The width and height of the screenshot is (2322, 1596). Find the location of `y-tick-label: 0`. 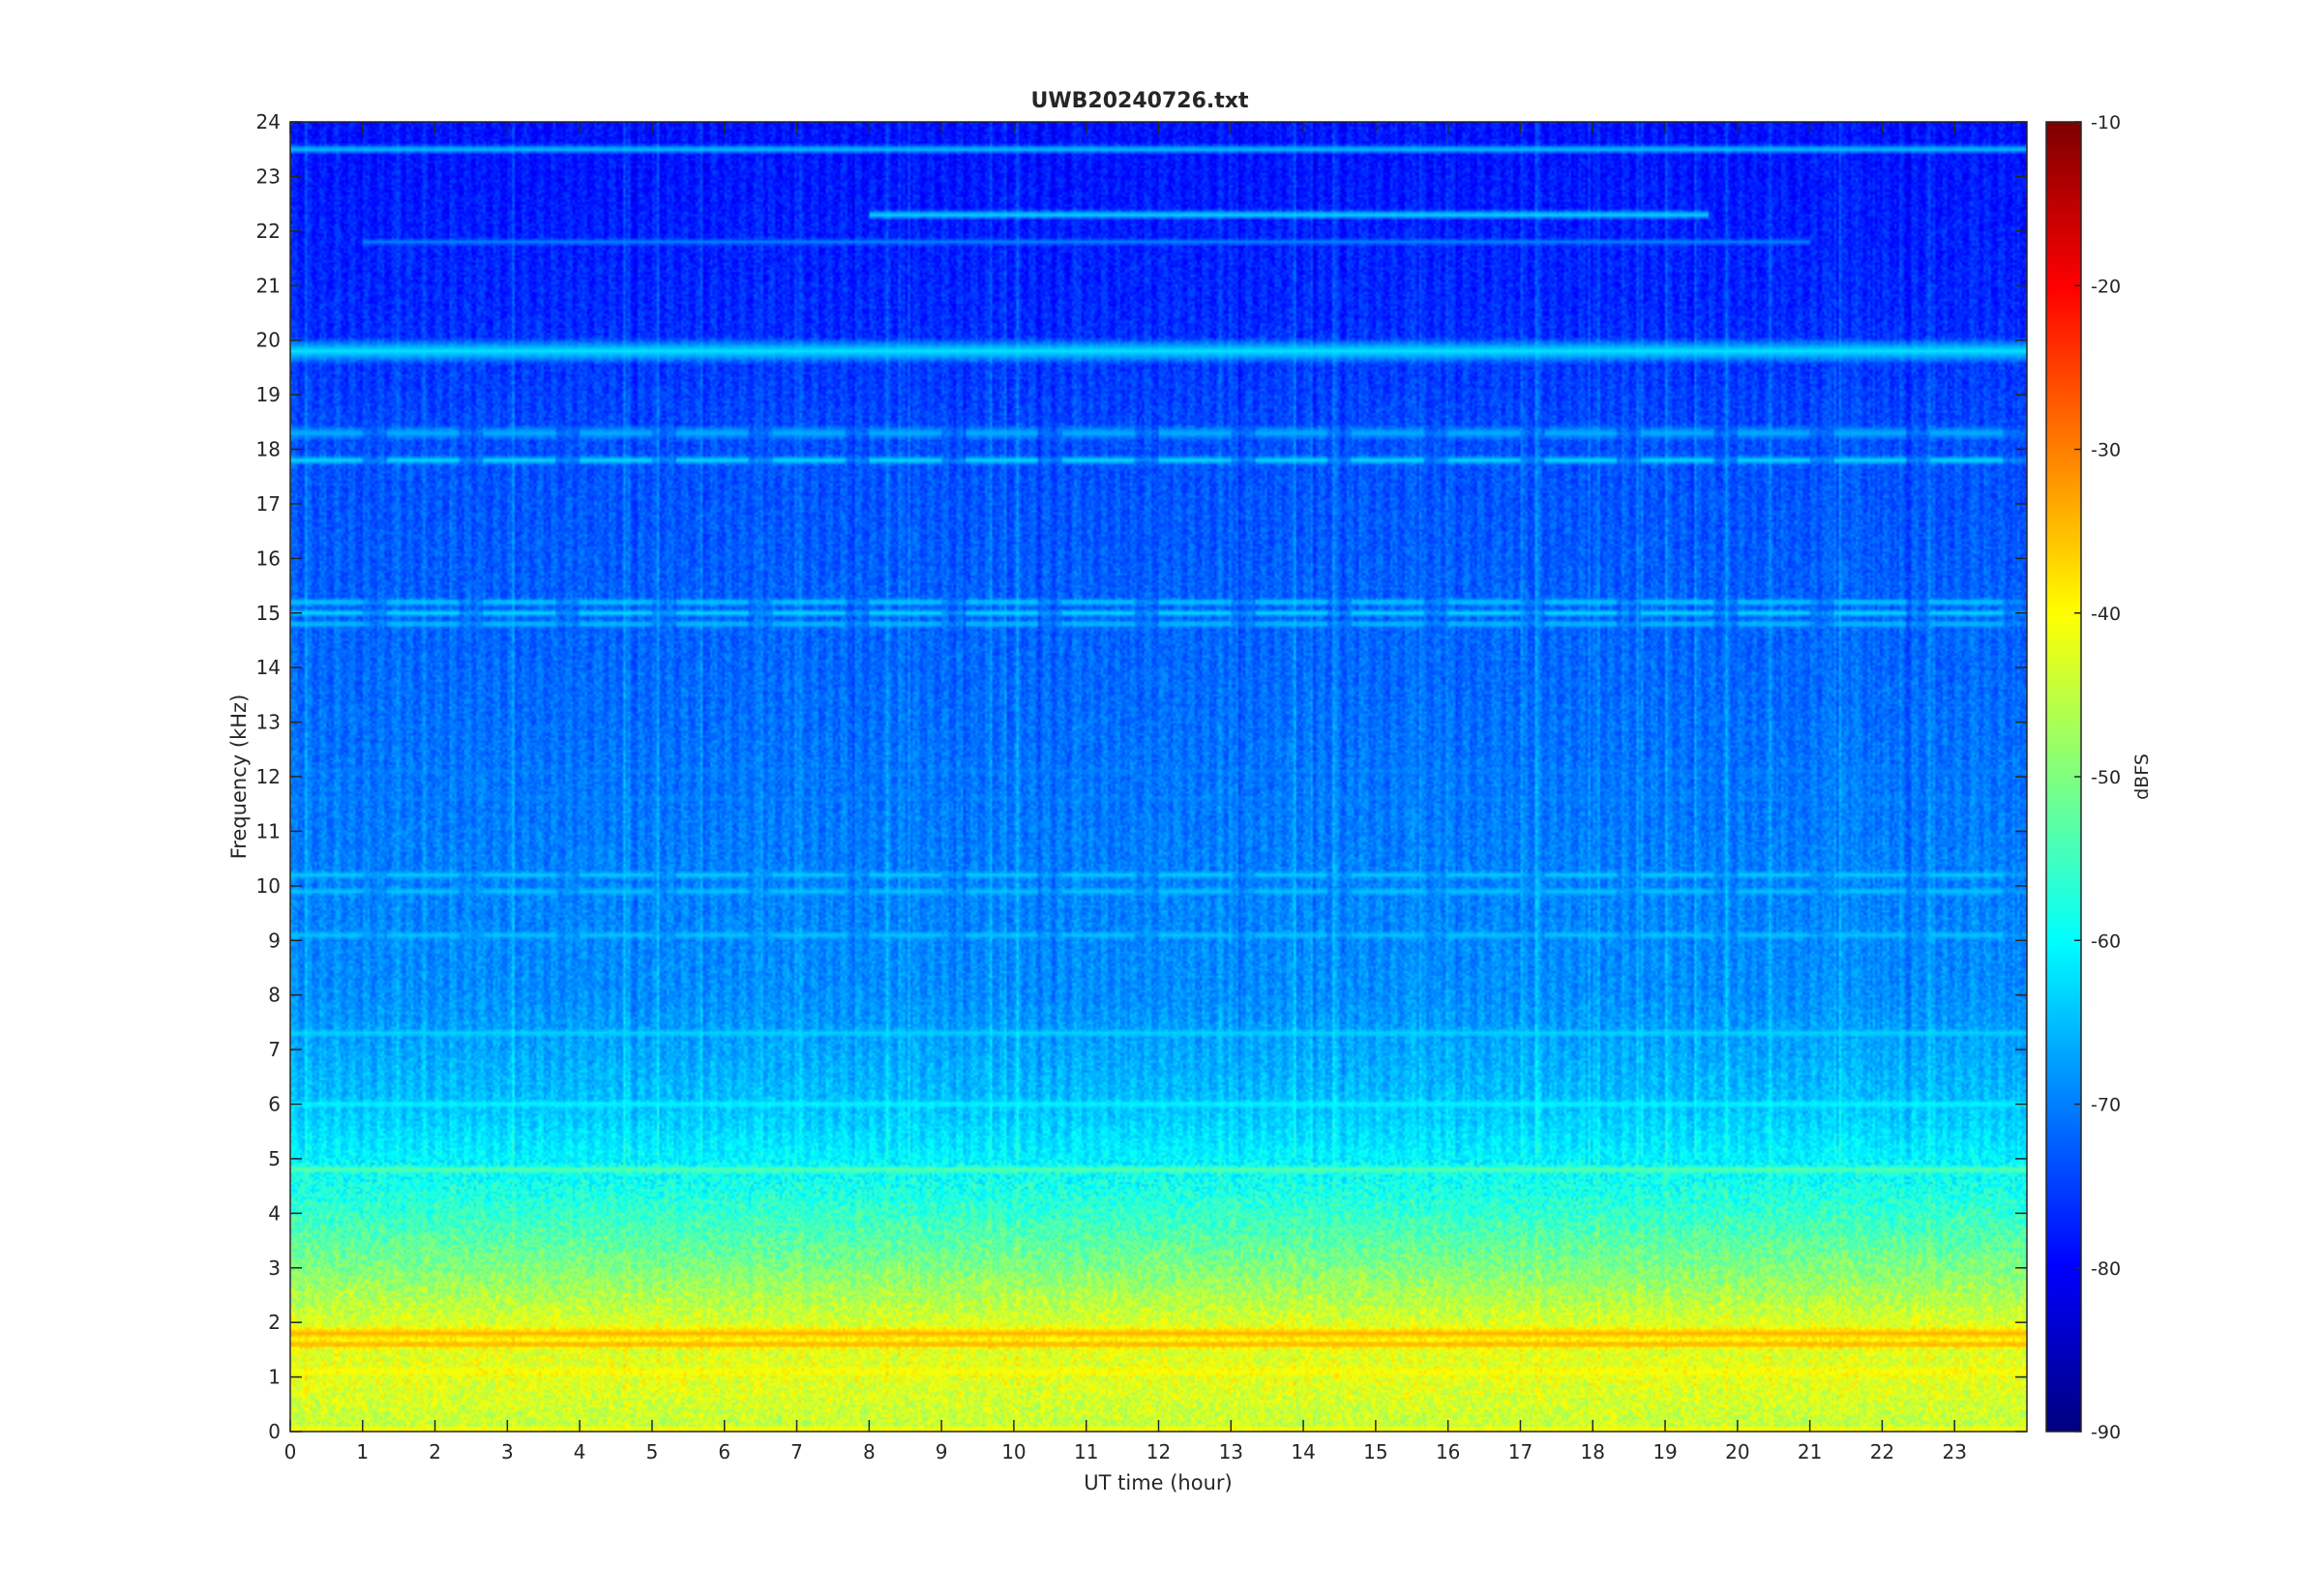

y-tick-label: 0 is located at coordinates (274, 1431).